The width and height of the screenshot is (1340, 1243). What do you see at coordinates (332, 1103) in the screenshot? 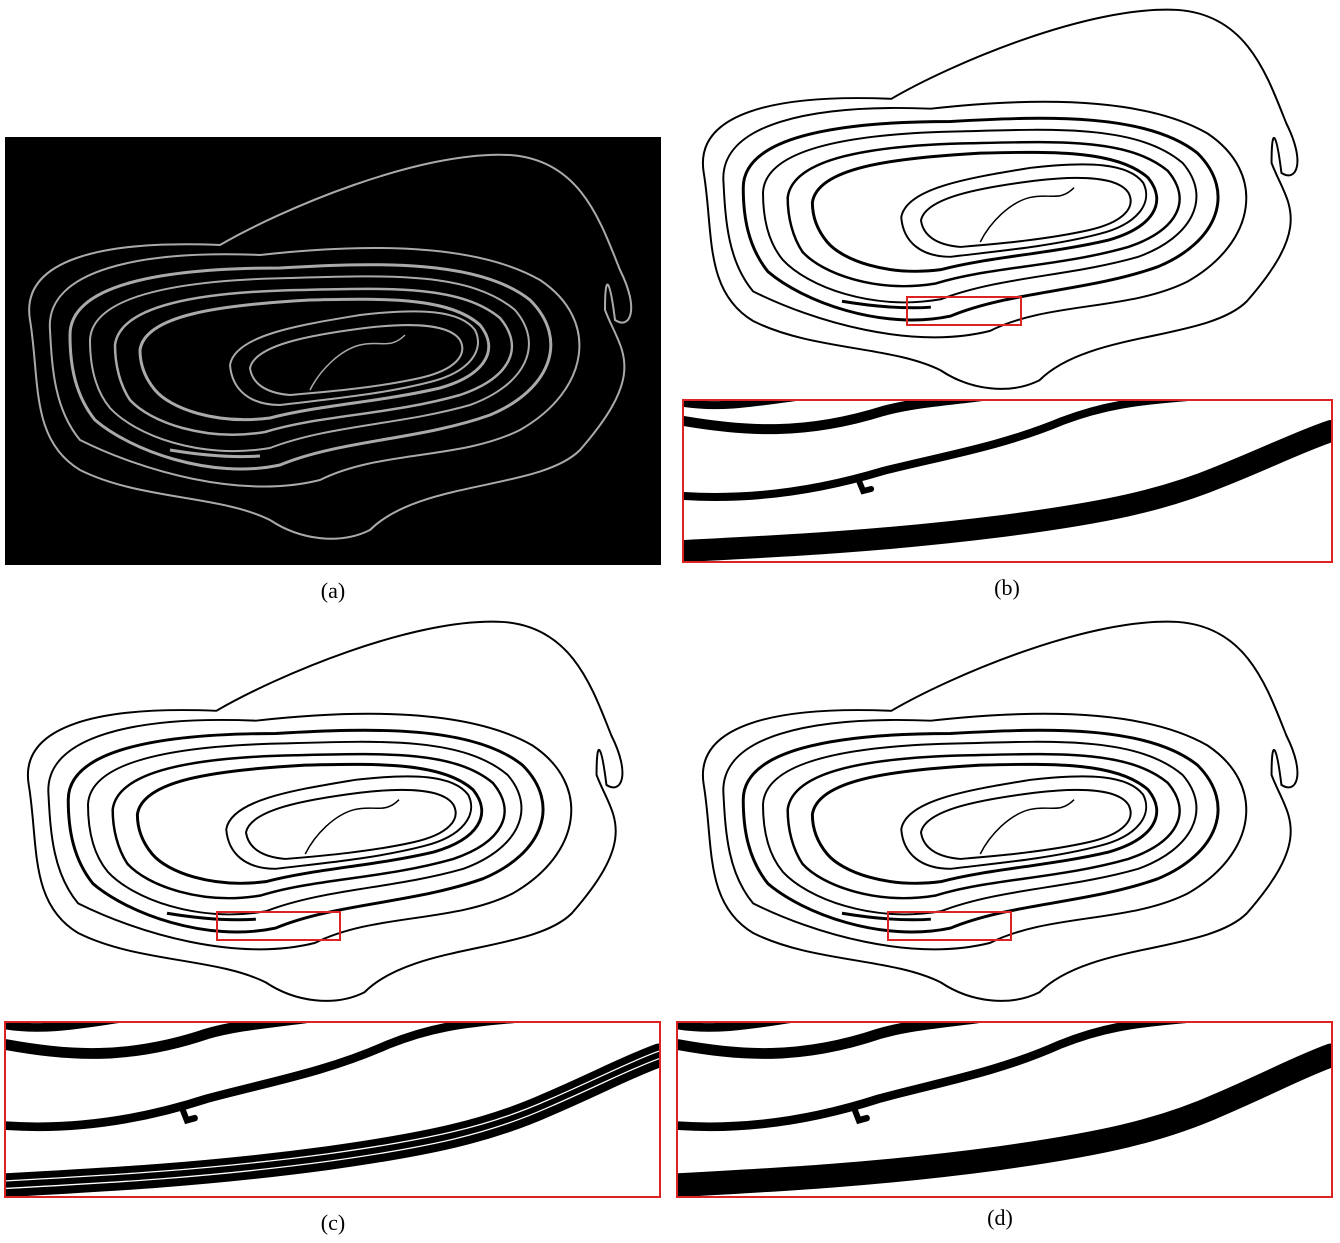
I see `inset-content` at bounding box center [332, 1103].